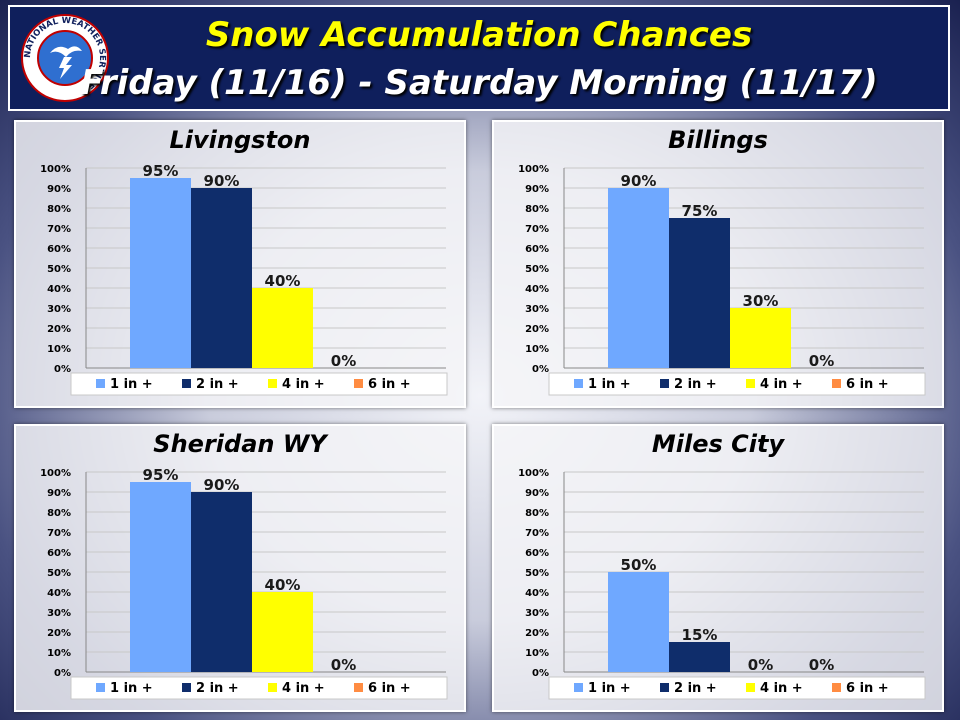 This screenshot has height=720, width=960. What do you see at coordinates (719, 444) in the screenshot?
I see `chart-title: Miles City` at bounding box center [719, 444].